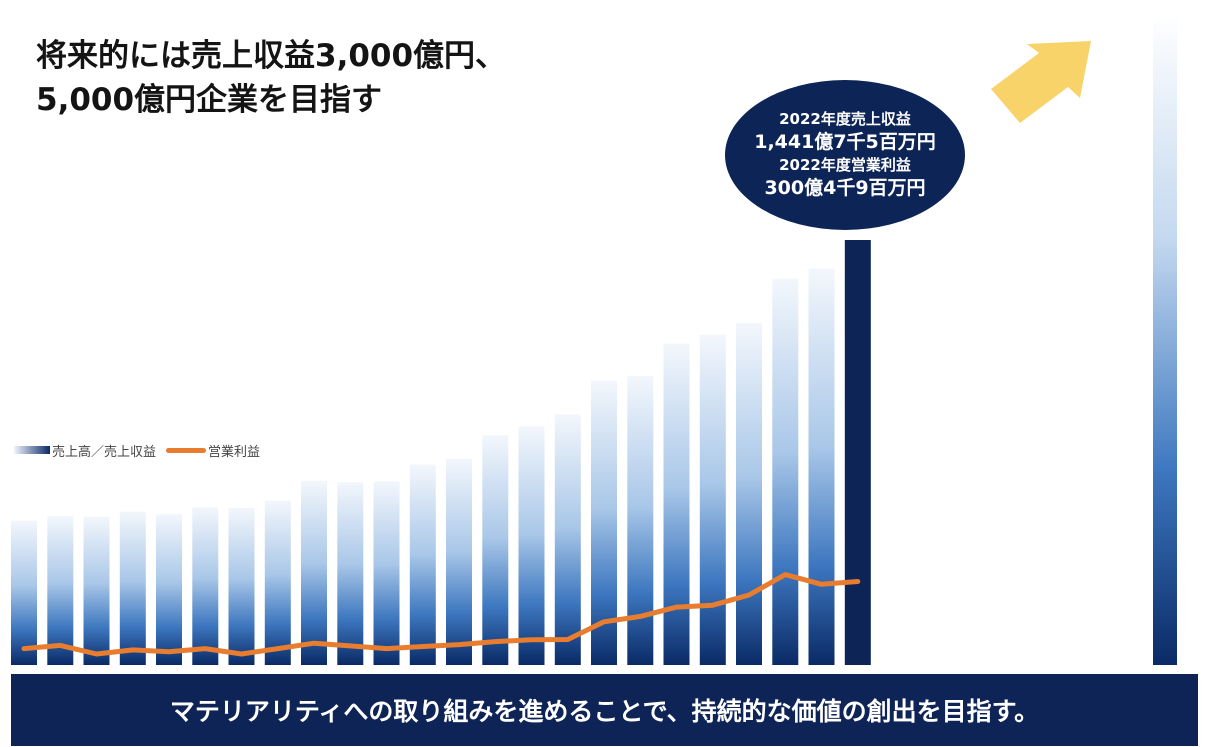 This screenshot has height=747, width=1209. Describe the element at coordinates (845, 119) in the screenshot. I see `revenue-label: 2022年度売上収益` at that location.